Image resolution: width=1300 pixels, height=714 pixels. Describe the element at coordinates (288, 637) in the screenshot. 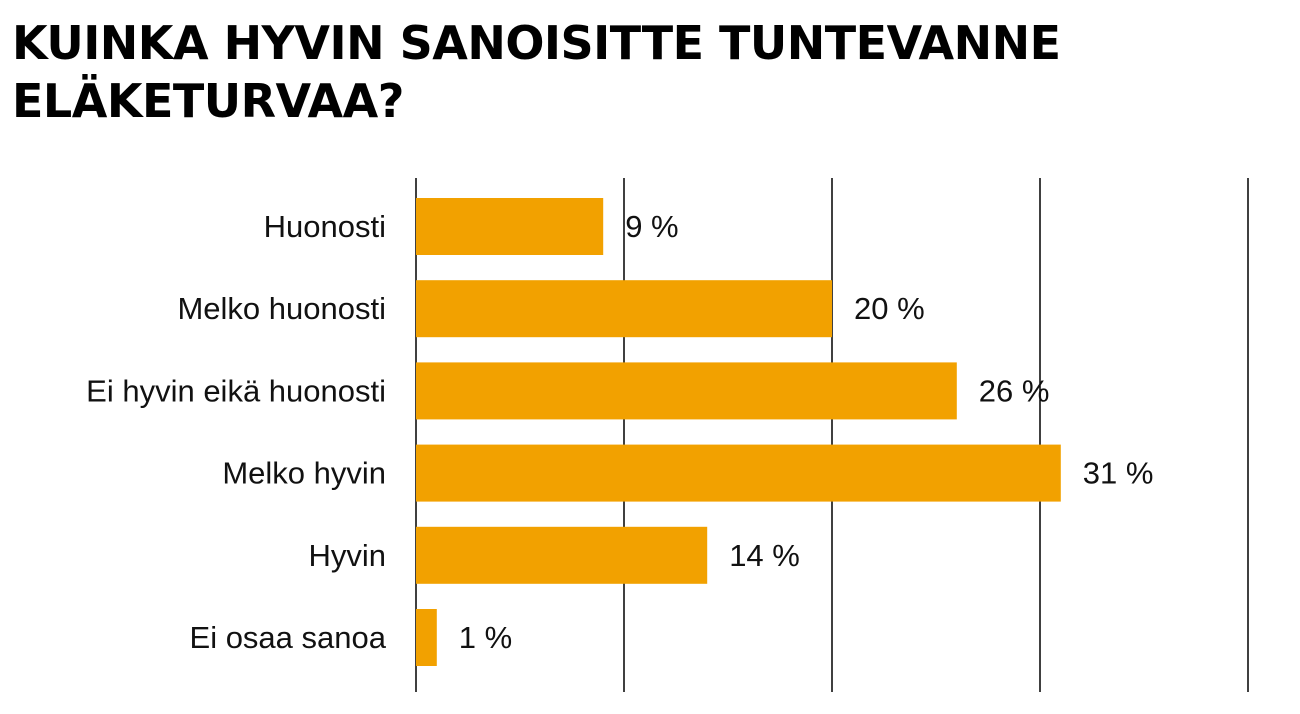

I see `category-label: Ei osaa sanoa` at that location.